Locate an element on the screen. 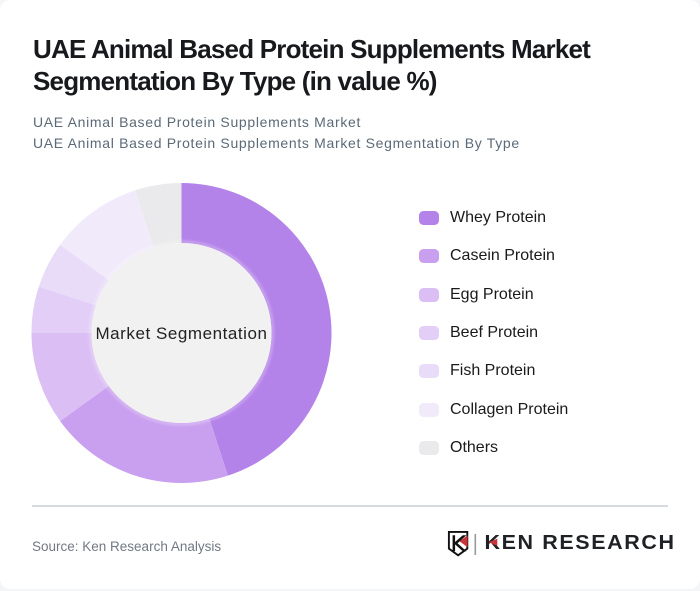  svg-text: KEN RESEARCH is located at coordinates (579, 542).